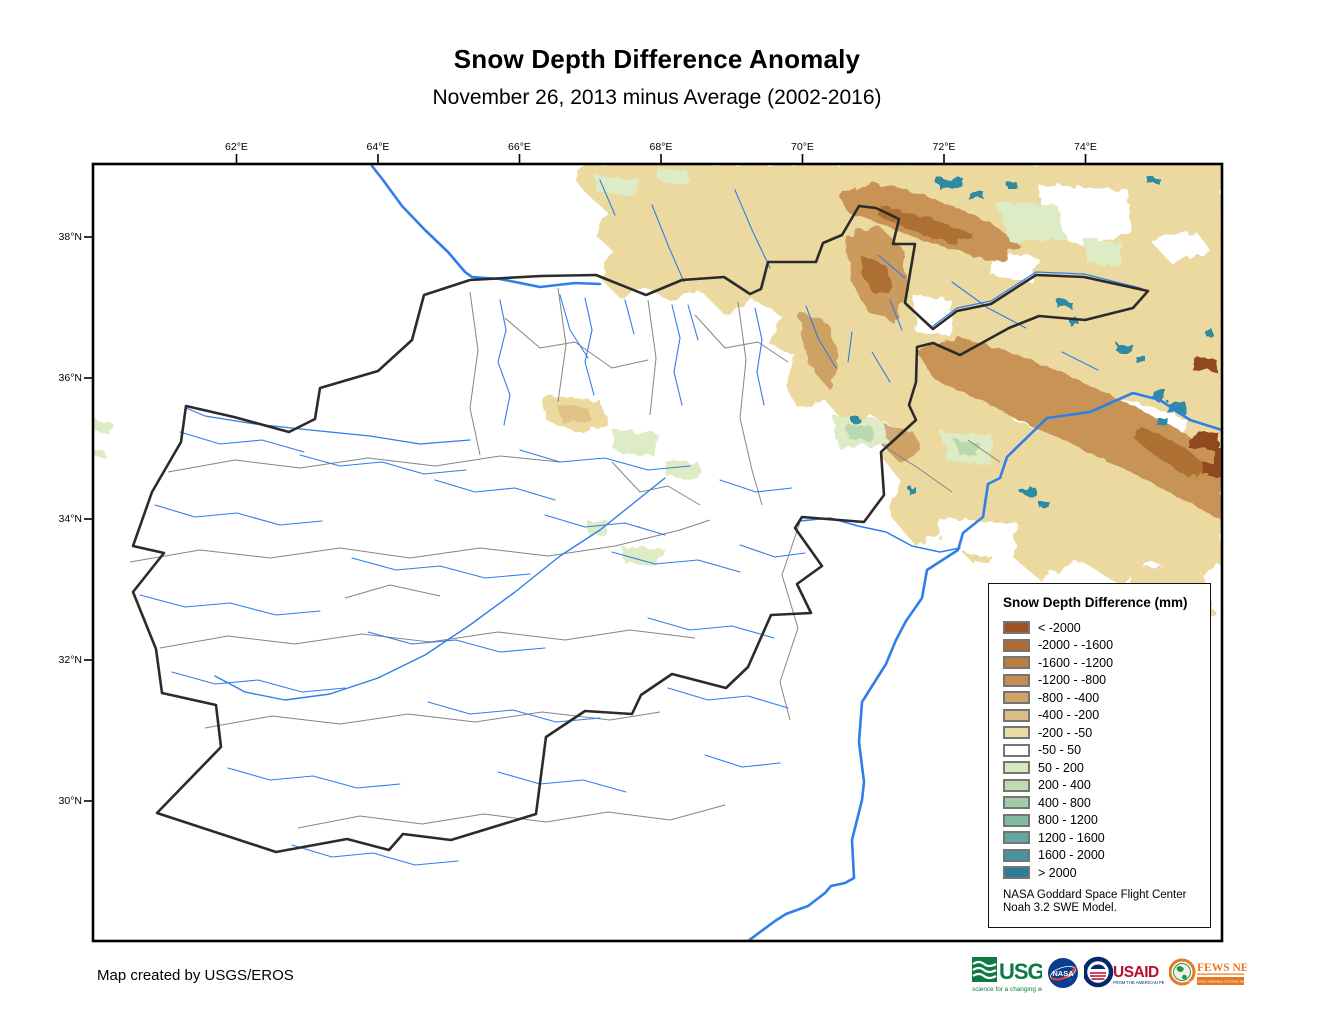  Describe the element at coordinates (1060, 908) in the screenshot. I see `legend-note-line2: Noah 3.2 SWE Model.` at that location.